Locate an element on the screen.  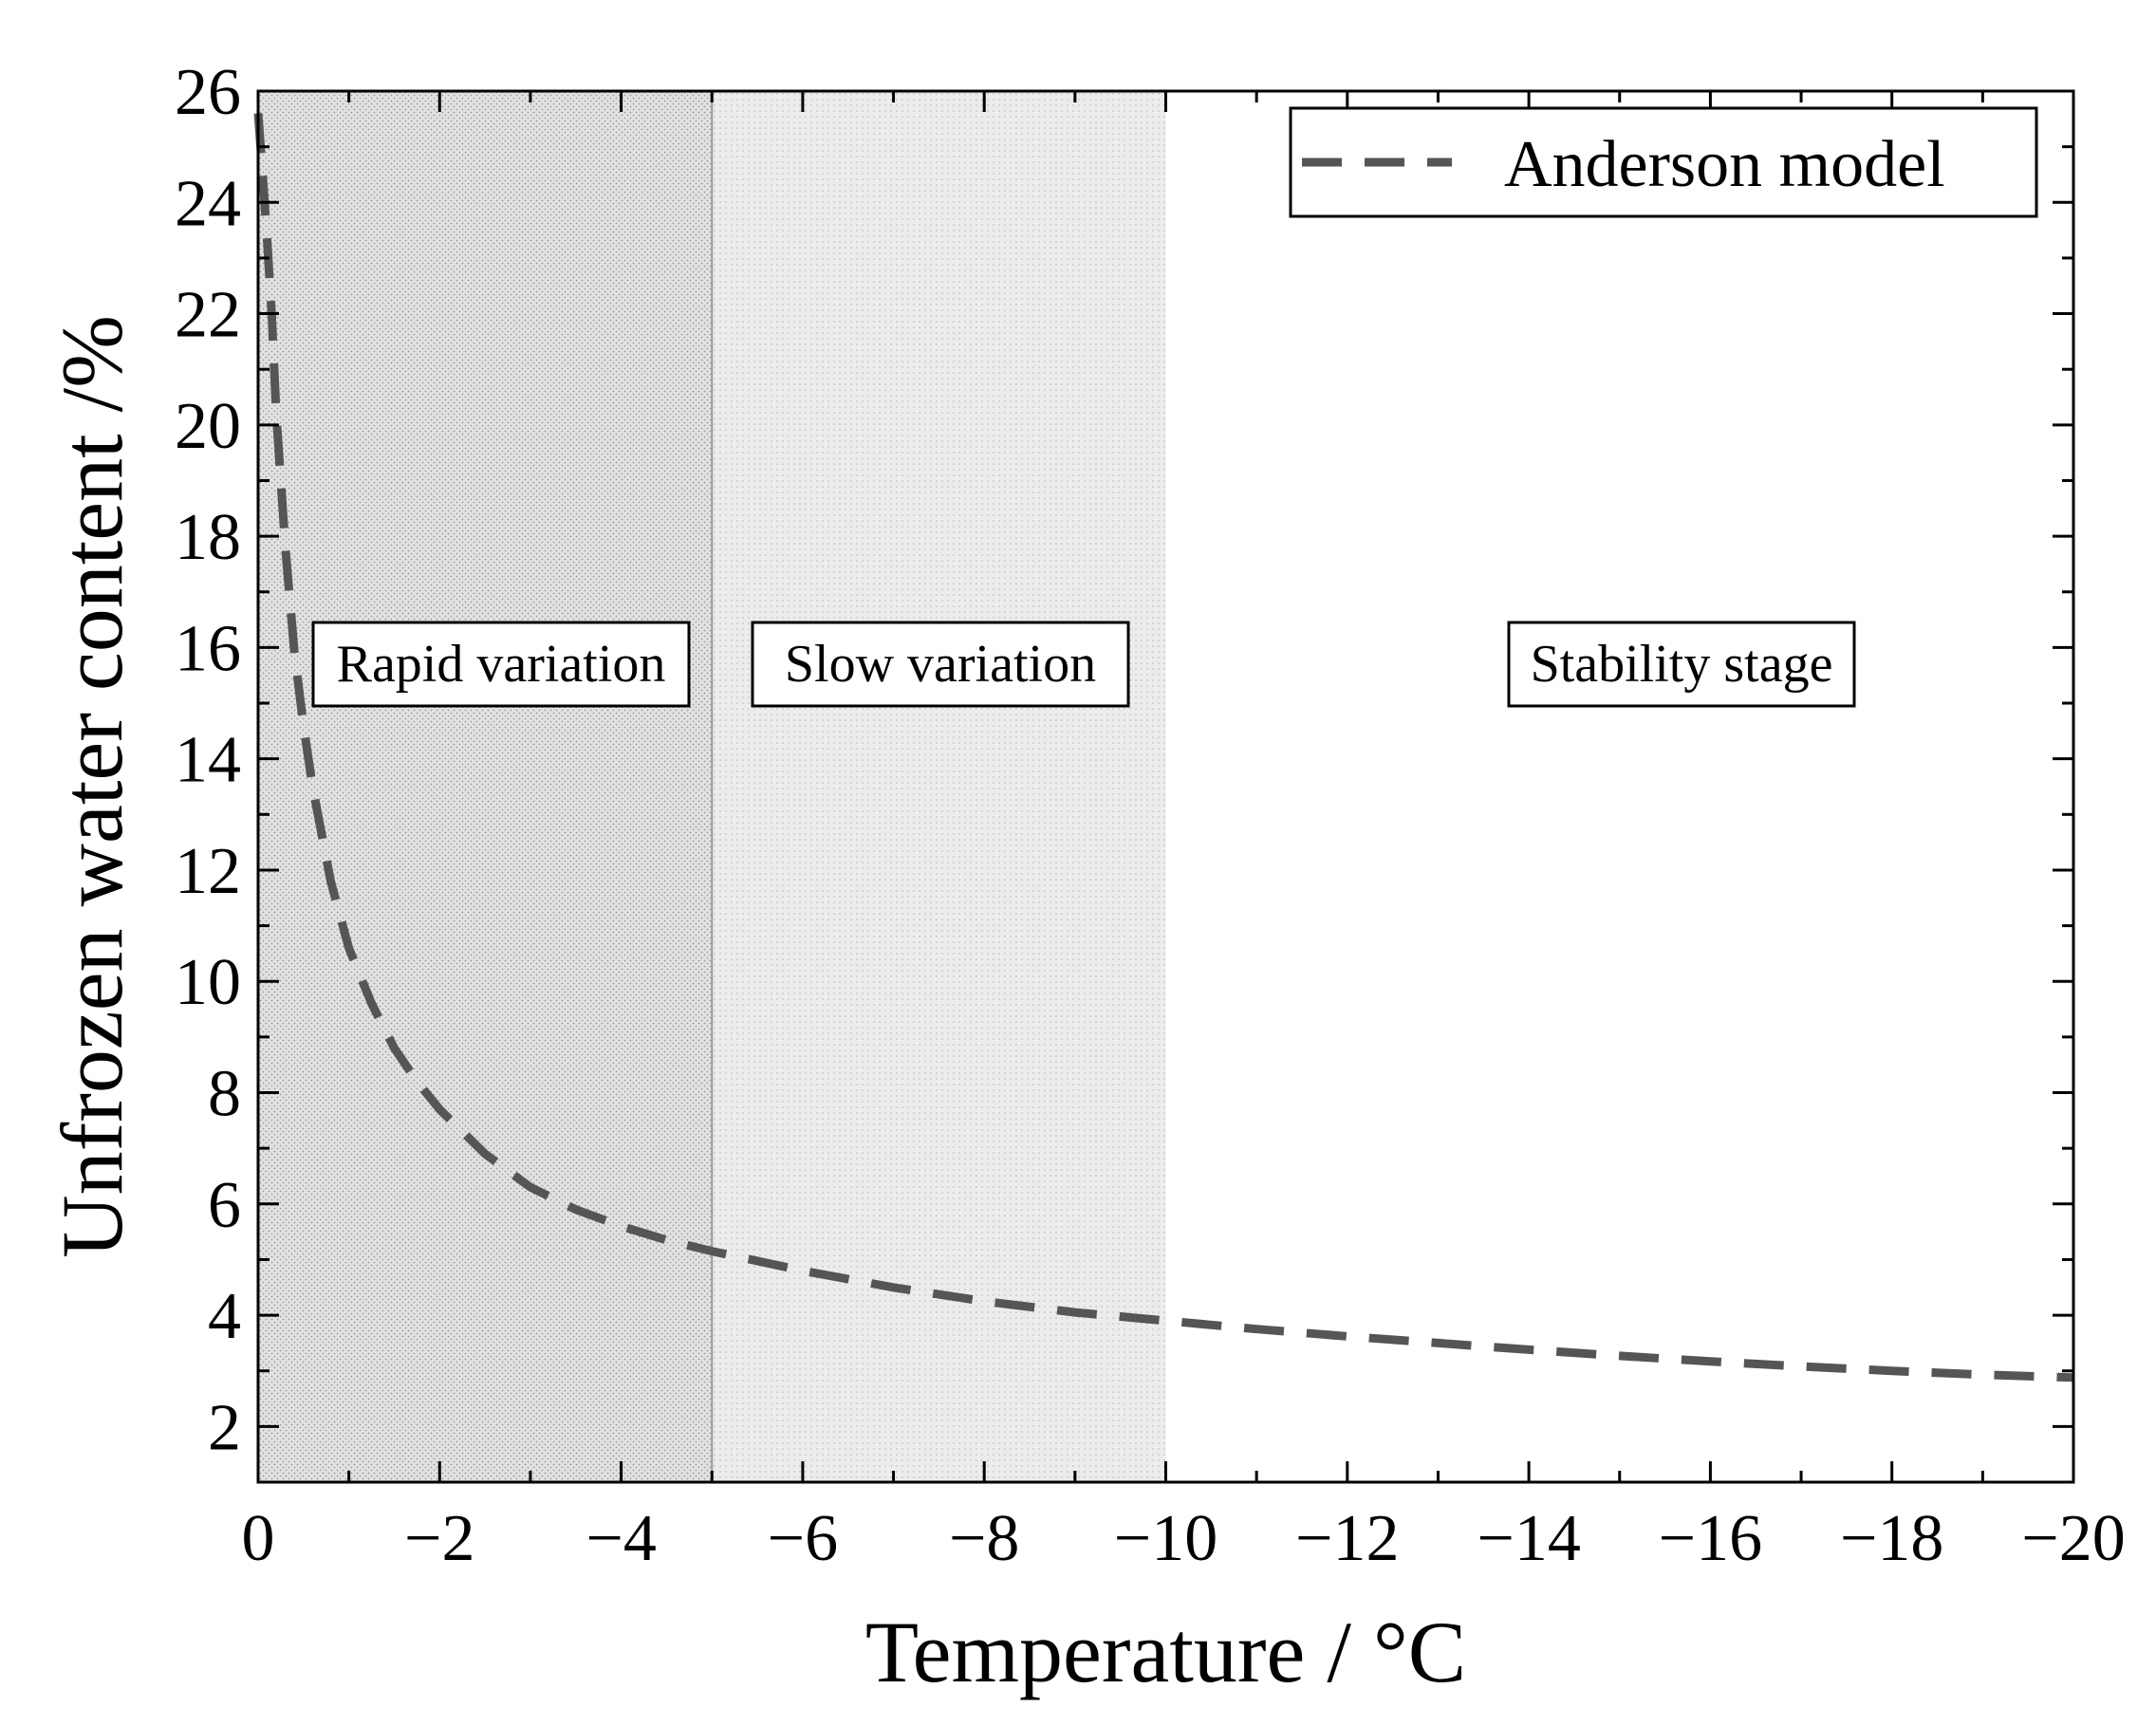
y-tick-label: 4 is located at coordinates (224, 1316).